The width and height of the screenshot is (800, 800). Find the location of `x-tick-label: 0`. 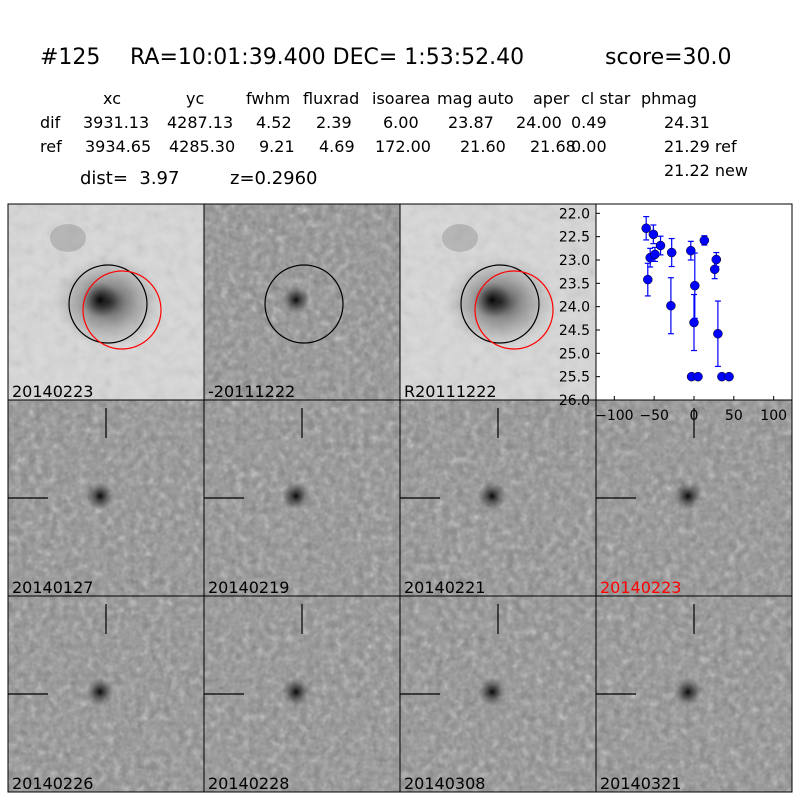

x-tick-label: 0 is located at coordinates (694, 416).